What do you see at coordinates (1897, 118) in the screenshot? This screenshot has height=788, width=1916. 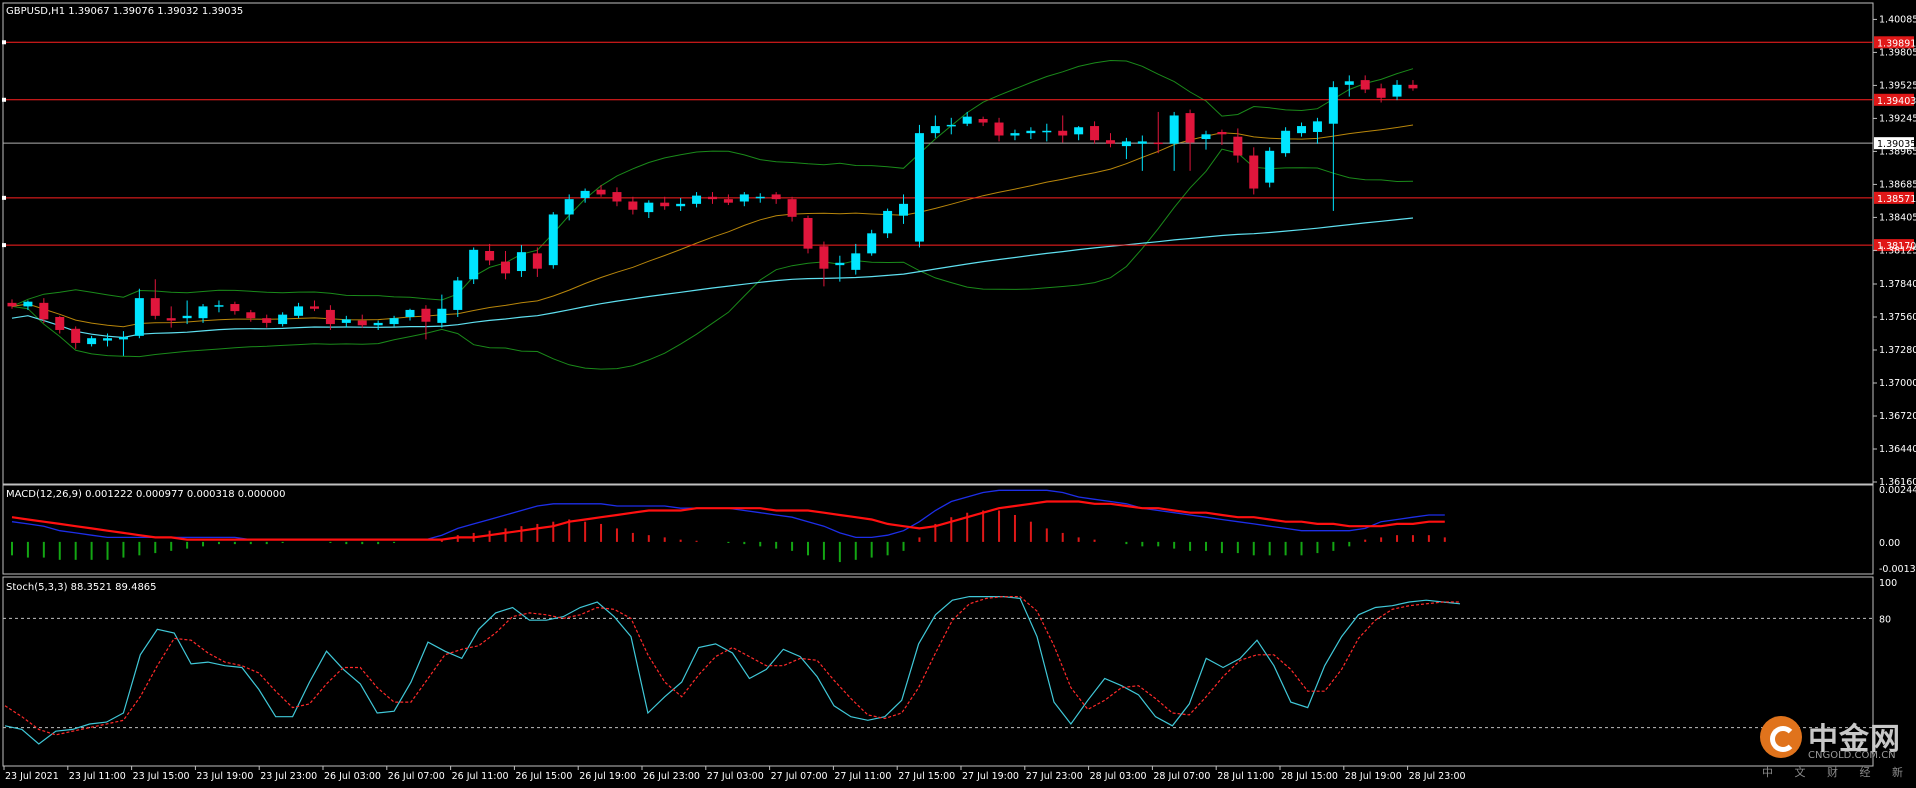 I see `price-tick-label: 1.39245` at bounding box center [1897, 118].